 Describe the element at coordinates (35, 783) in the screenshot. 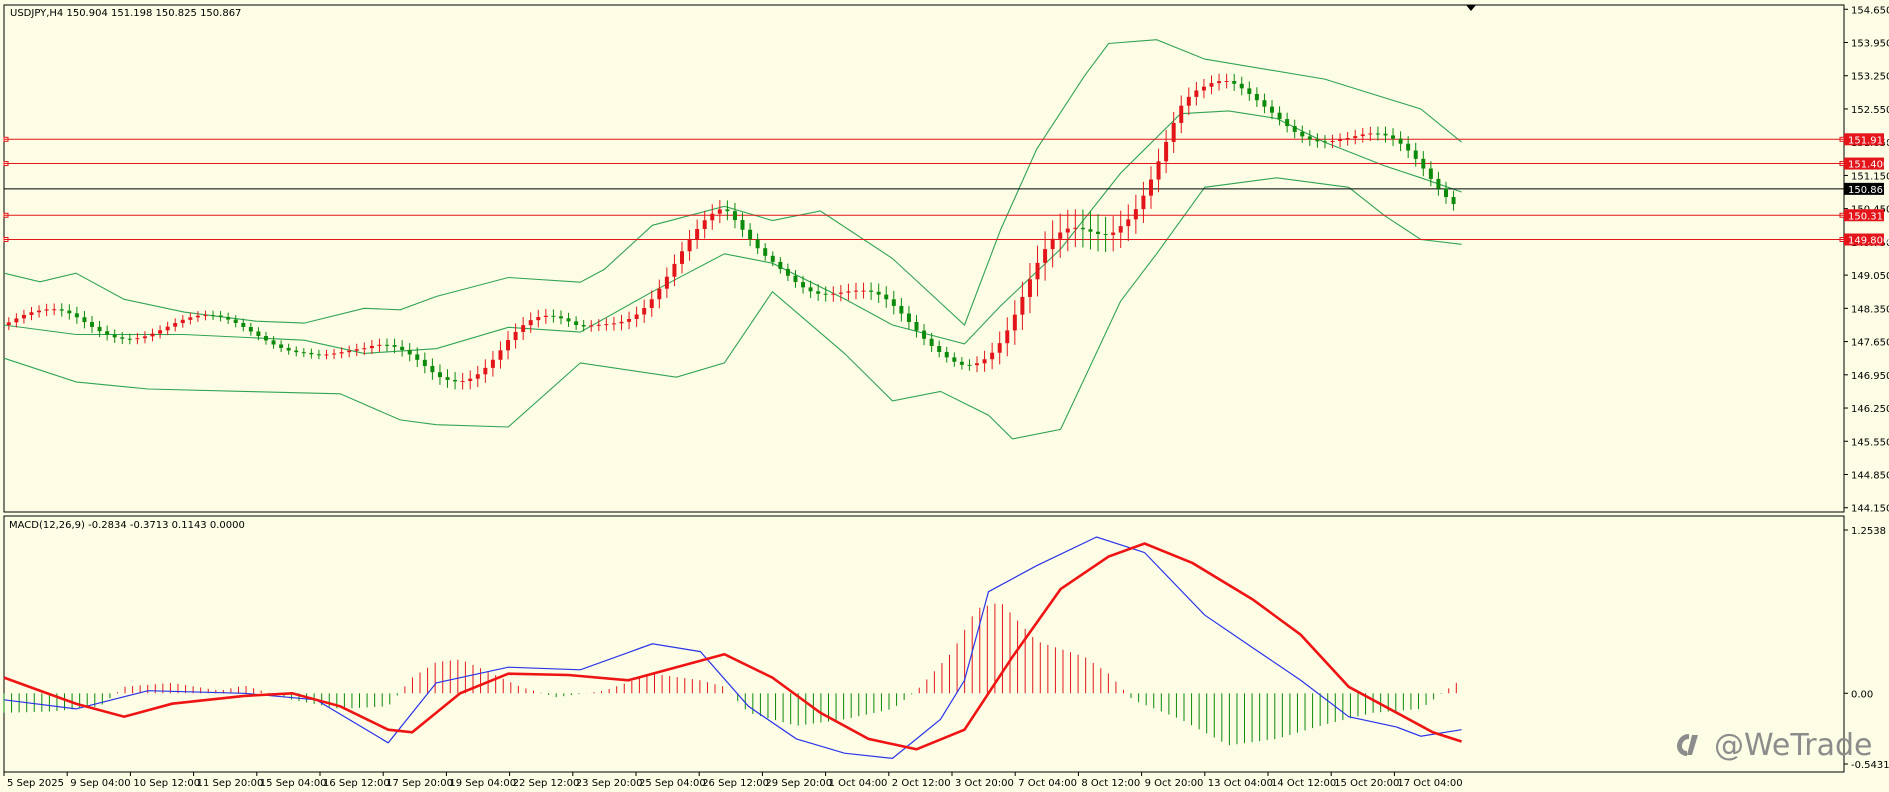

I see `time-tick-label: 5 Sep 2025` at that location.